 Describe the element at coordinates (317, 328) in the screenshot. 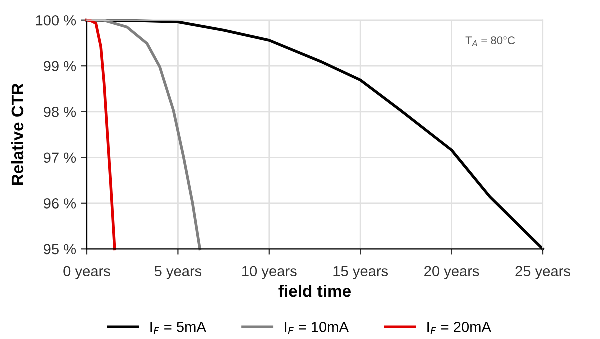

I see `legend-label: I$_{F}$ = 10mA` at that location.